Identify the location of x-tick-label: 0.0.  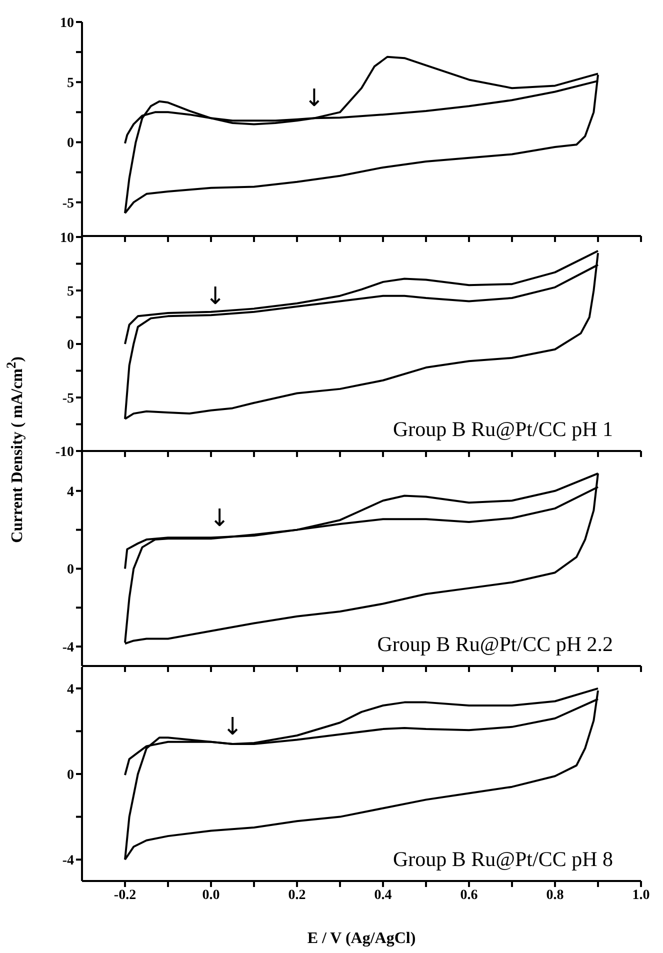
(211, 895).